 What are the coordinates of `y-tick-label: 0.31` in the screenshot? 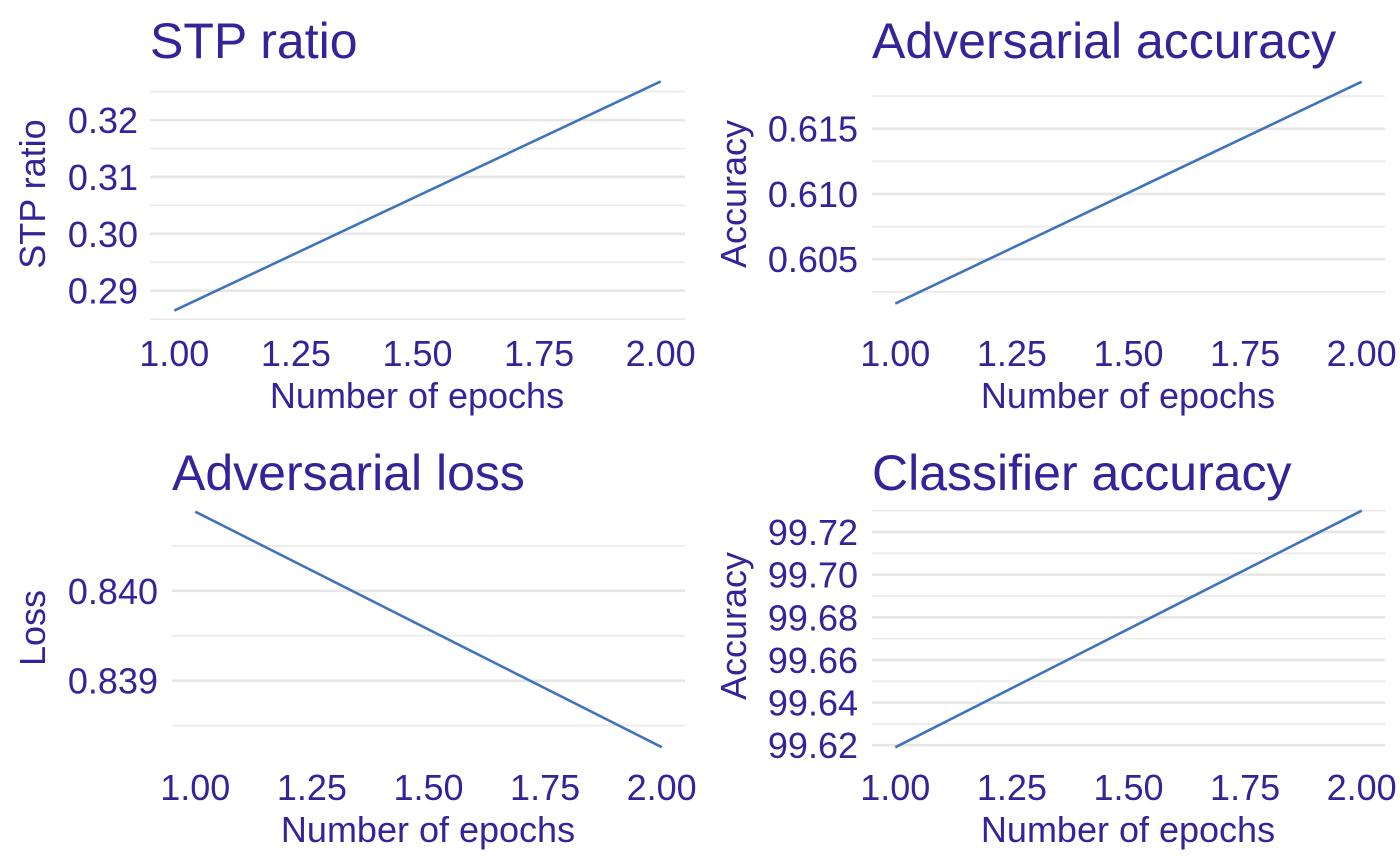 It's located at (103, 177).